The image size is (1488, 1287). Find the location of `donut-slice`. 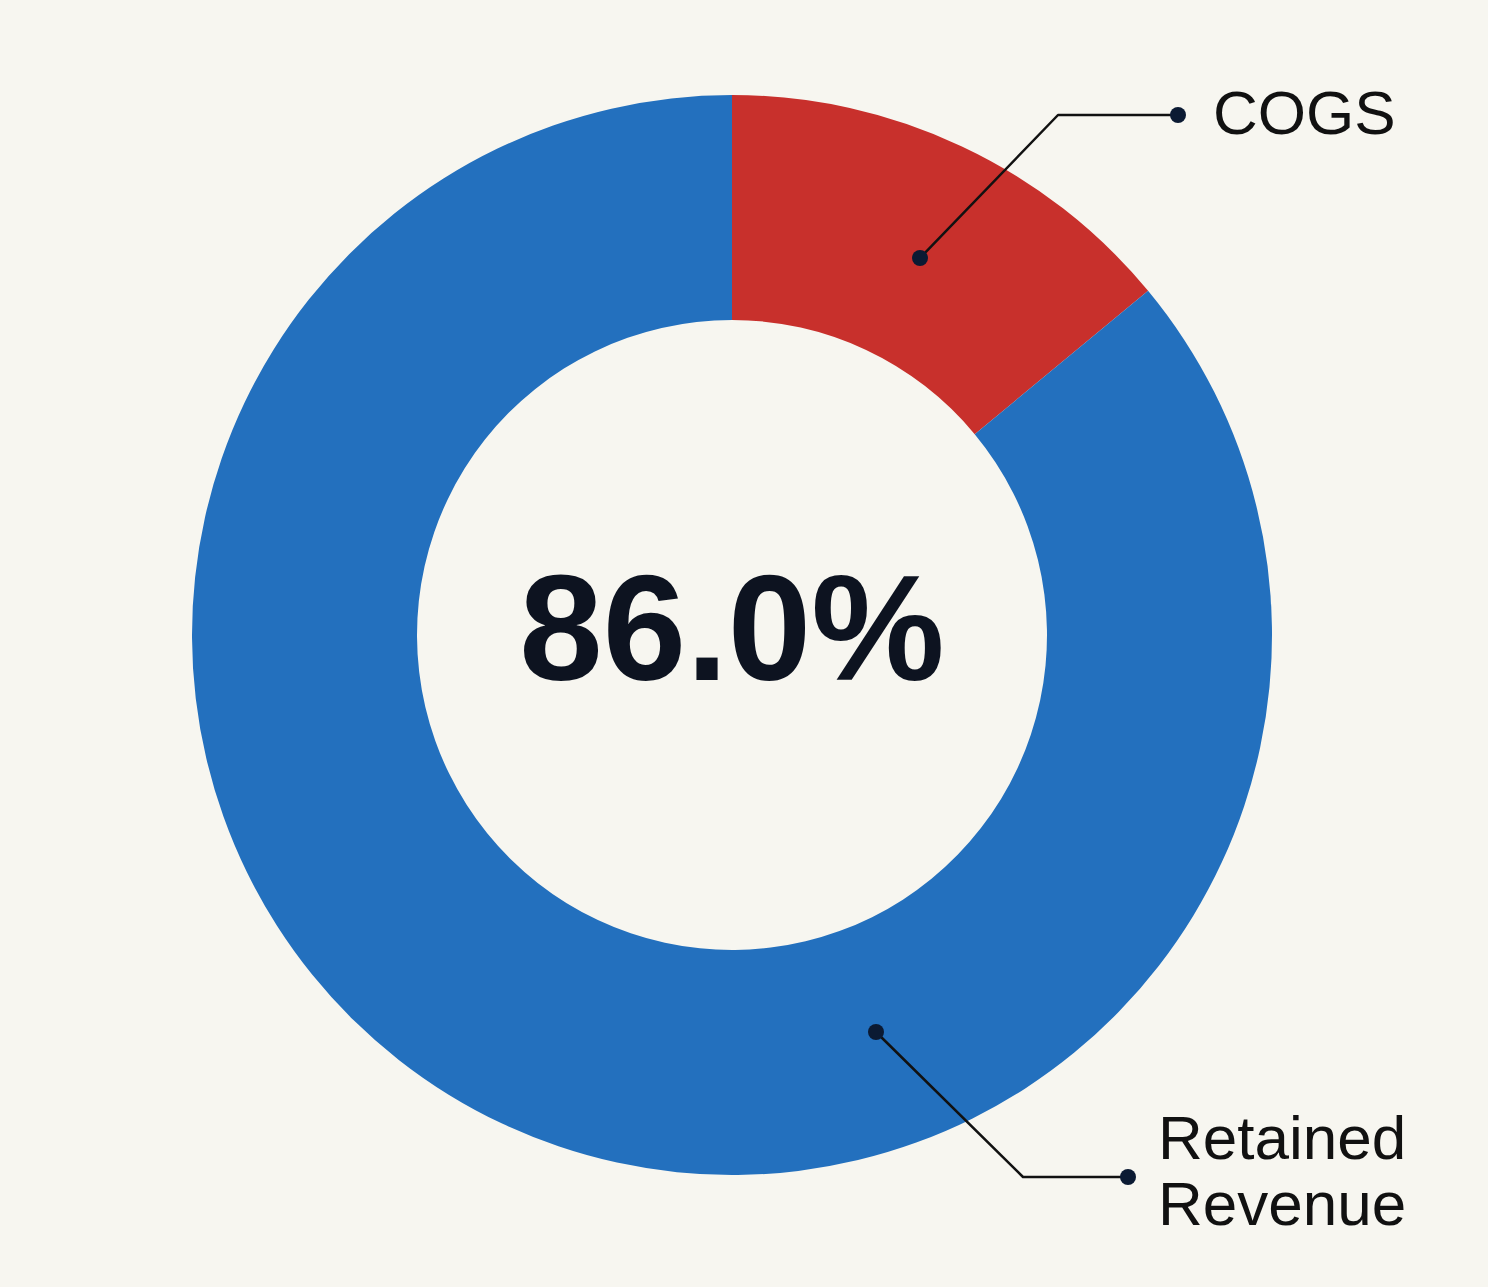

donut-slice is located at coordinates (940, 265).